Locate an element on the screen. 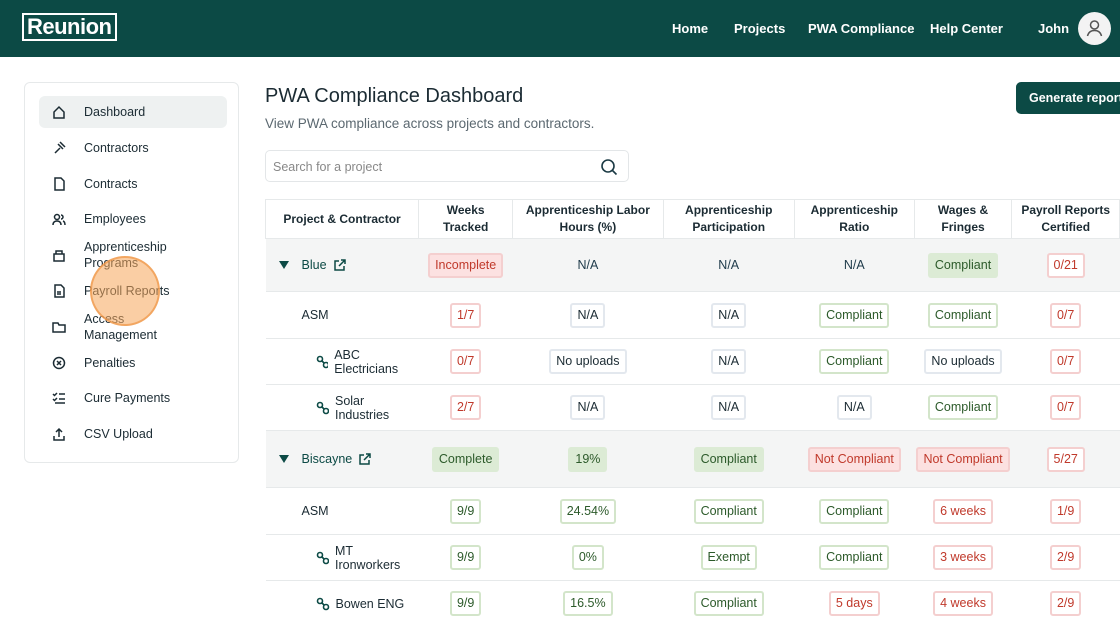 The image size is (1120, 626). name-cell: Bowen ENG is located at coordinates (342, 603).